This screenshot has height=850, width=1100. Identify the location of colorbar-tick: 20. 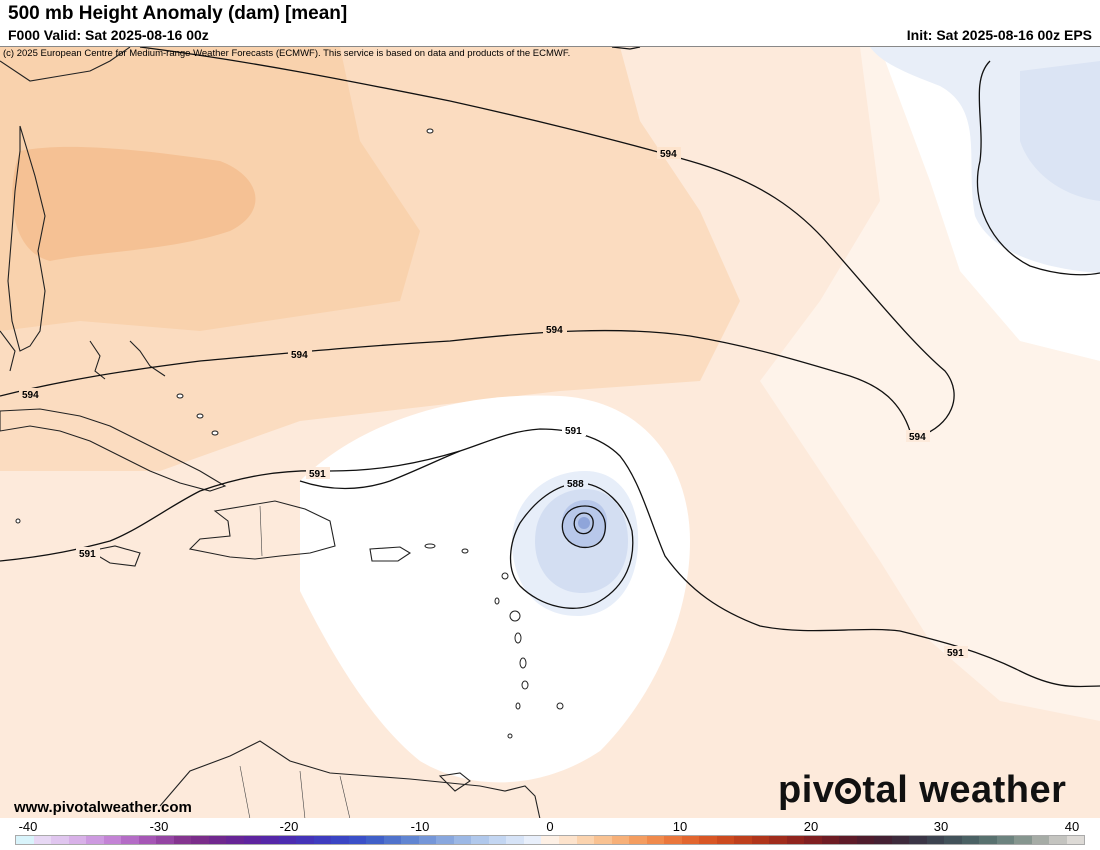
(811, 826).